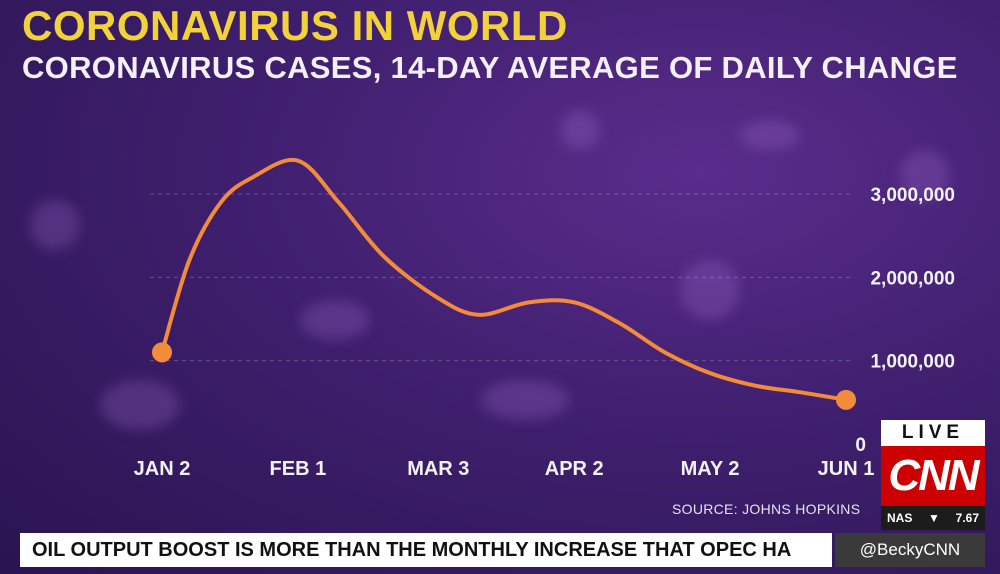 This screenshot has width=1000, height=574. Describe the element at coordinates (912, 278) in the screenshot. I see `y-tick-label: 2,000,000` at that location.